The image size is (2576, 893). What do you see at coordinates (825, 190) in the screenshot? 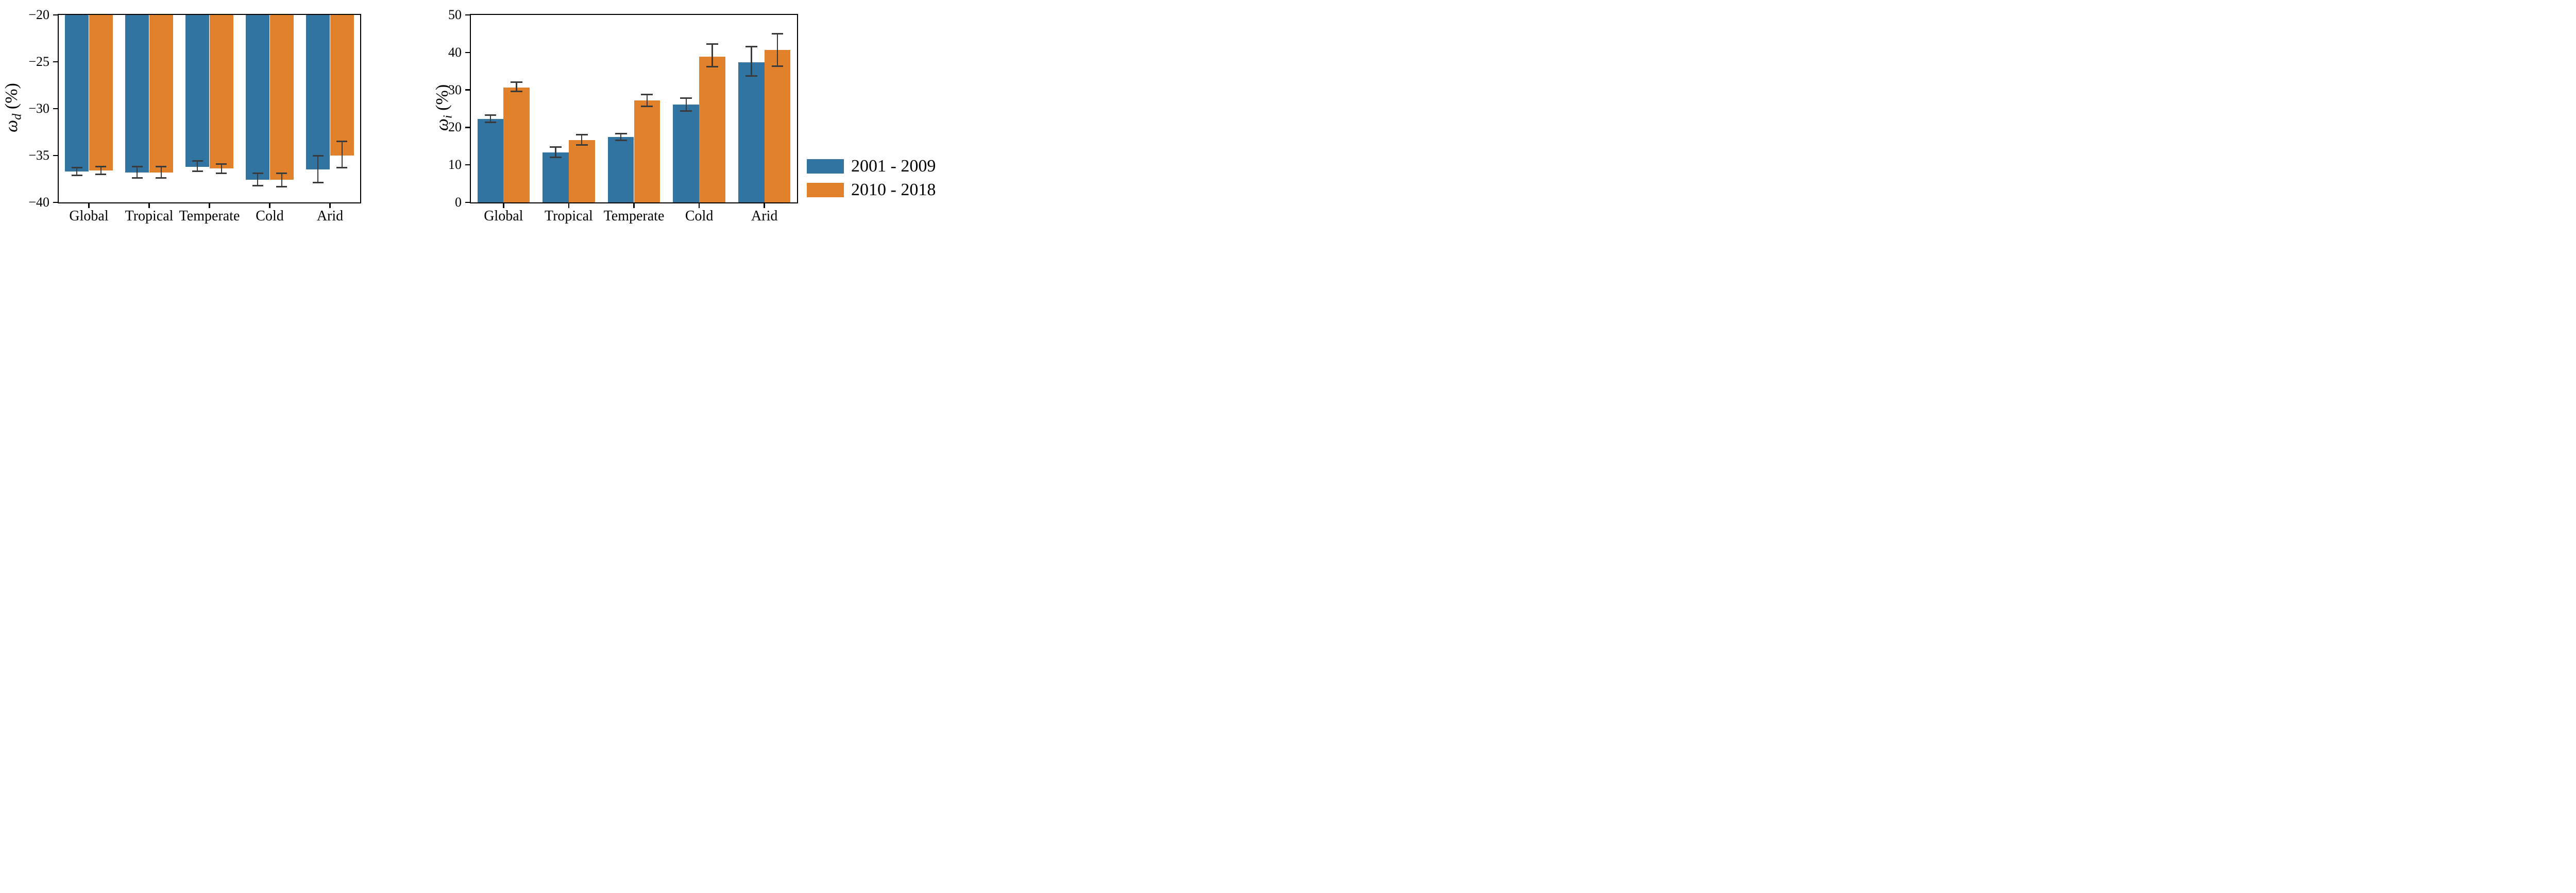
I see `legend-swatch-2010-2018` at bounding box center [825, 190].